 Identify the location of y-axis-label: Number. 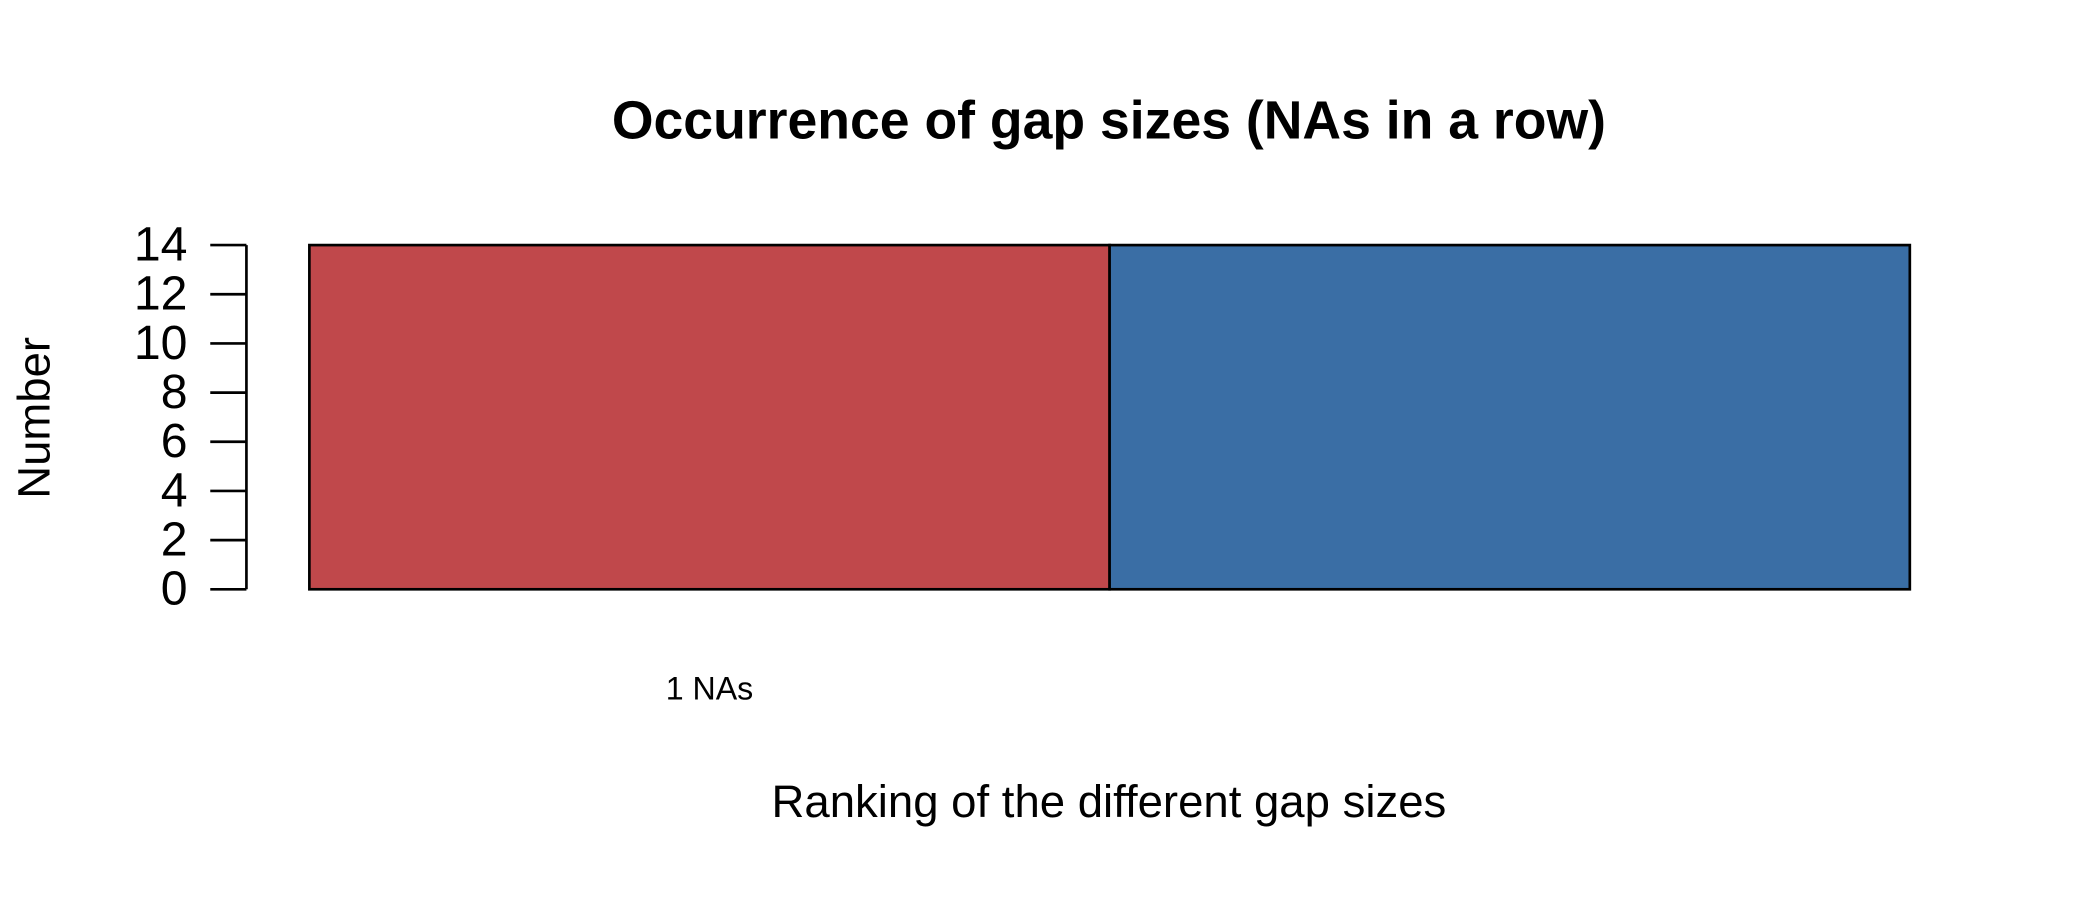
(34, 418).